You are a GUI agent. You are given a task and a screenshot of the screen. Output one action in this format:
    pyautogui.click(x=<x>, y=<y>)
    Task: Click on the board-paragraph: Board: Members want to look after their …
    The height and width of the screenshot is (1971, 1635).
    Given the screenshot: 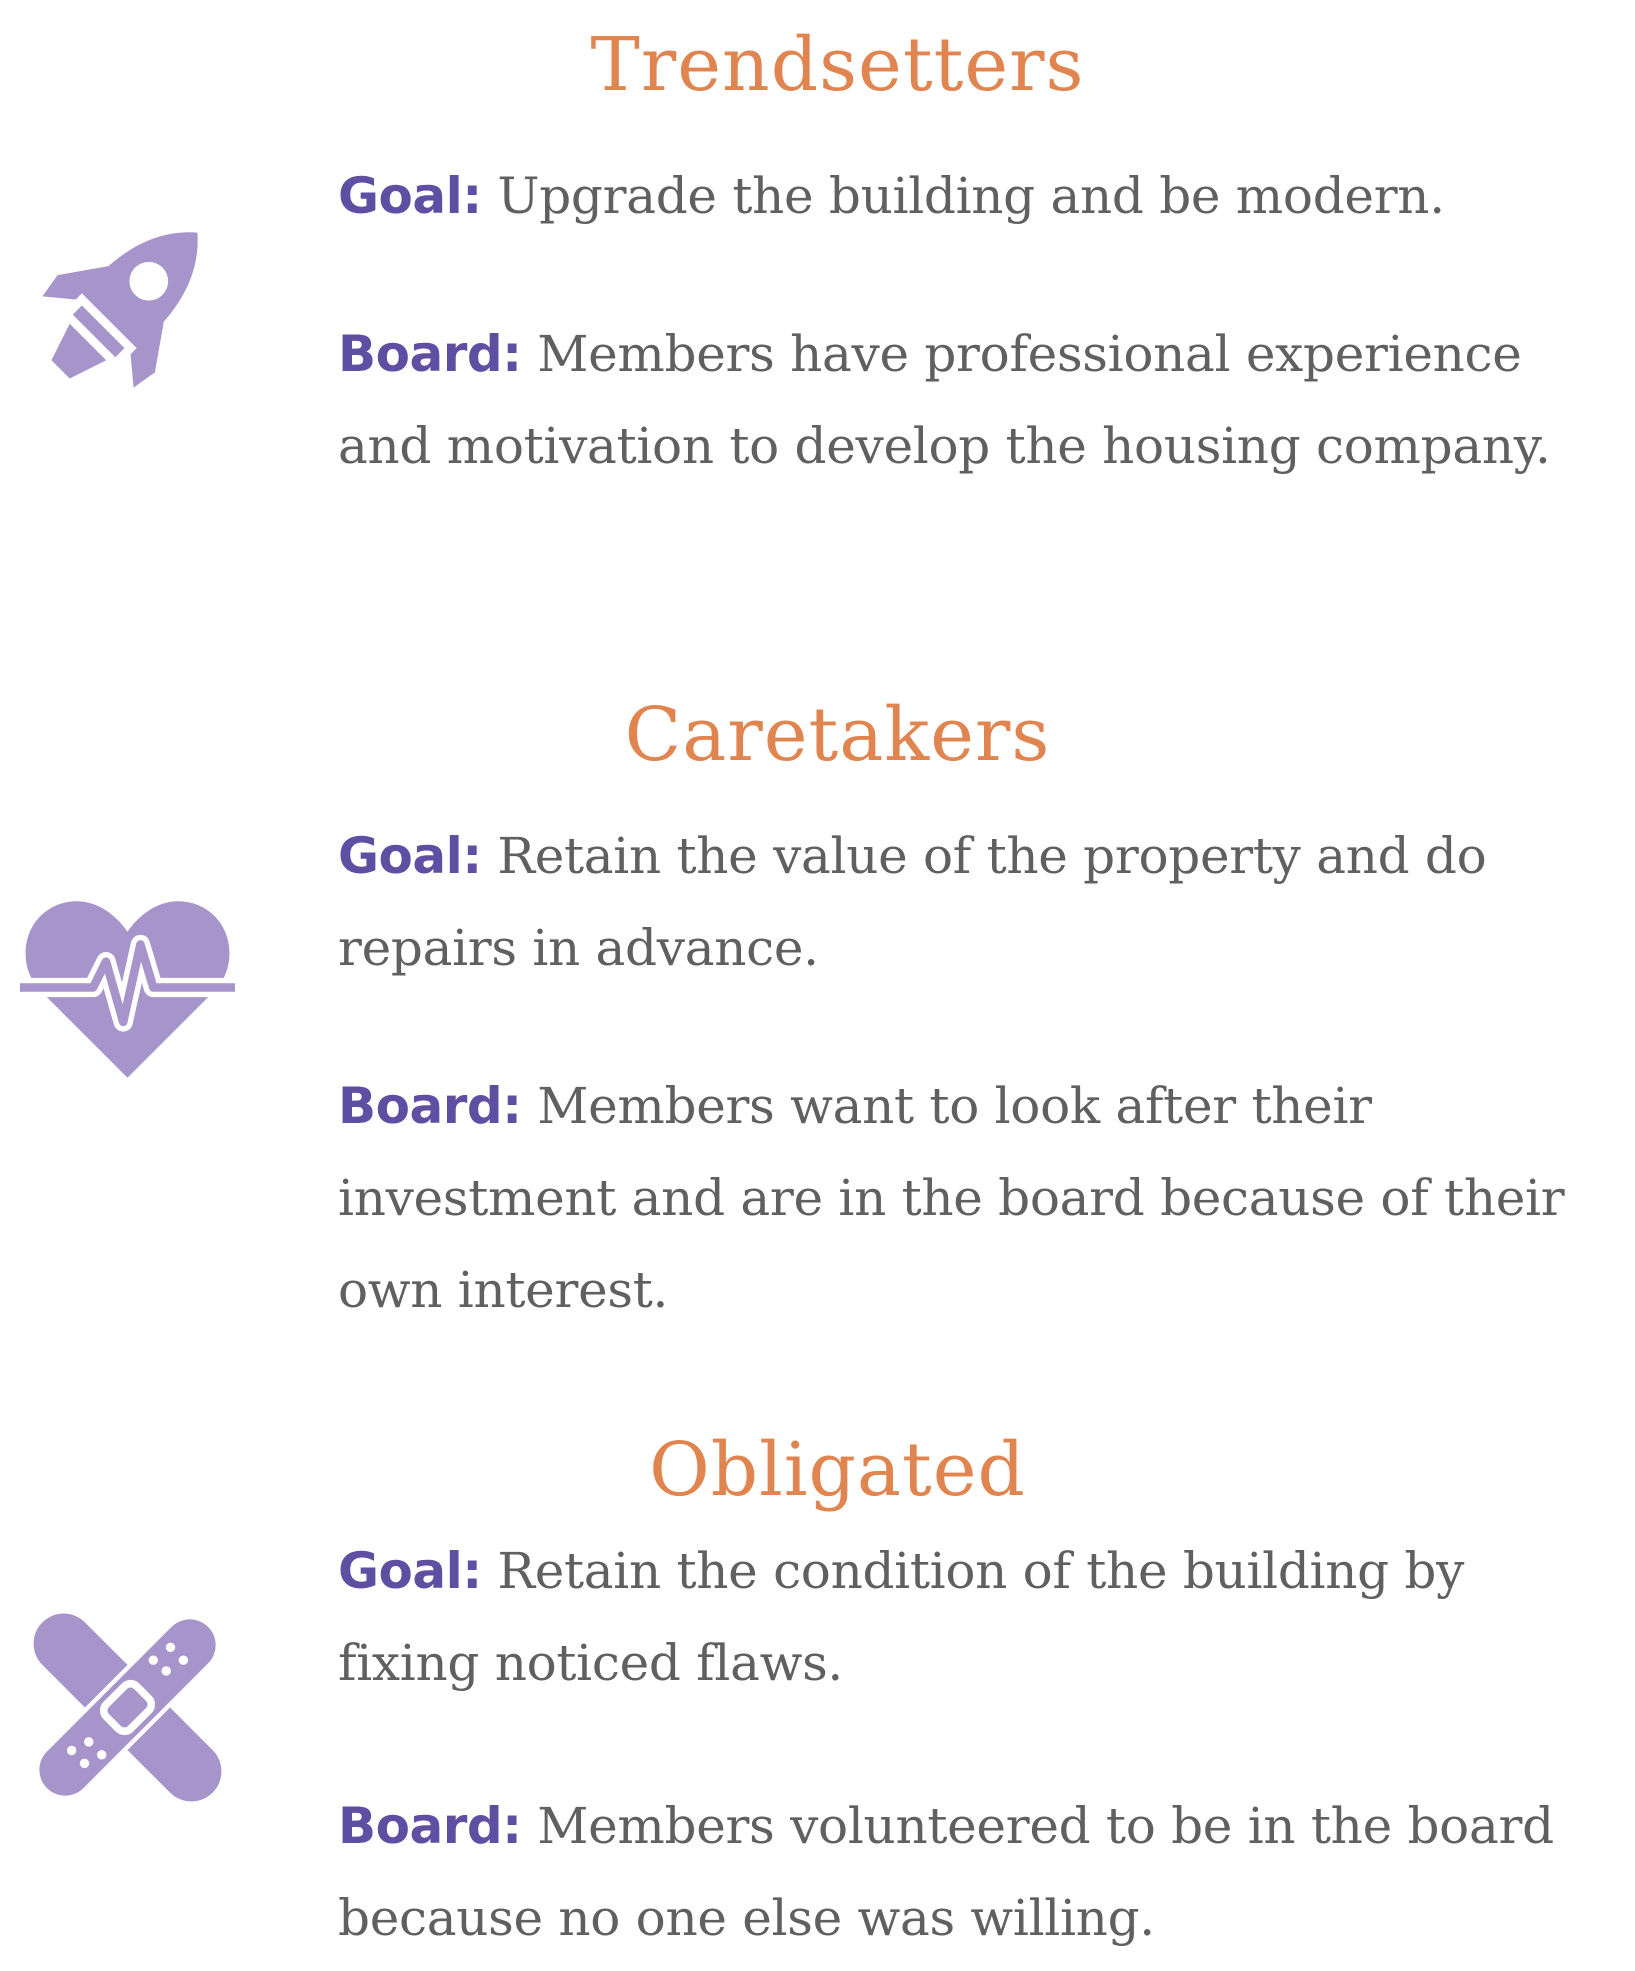 What is the action you would take?
    pyautogui.click(x=973, y=1198)
    